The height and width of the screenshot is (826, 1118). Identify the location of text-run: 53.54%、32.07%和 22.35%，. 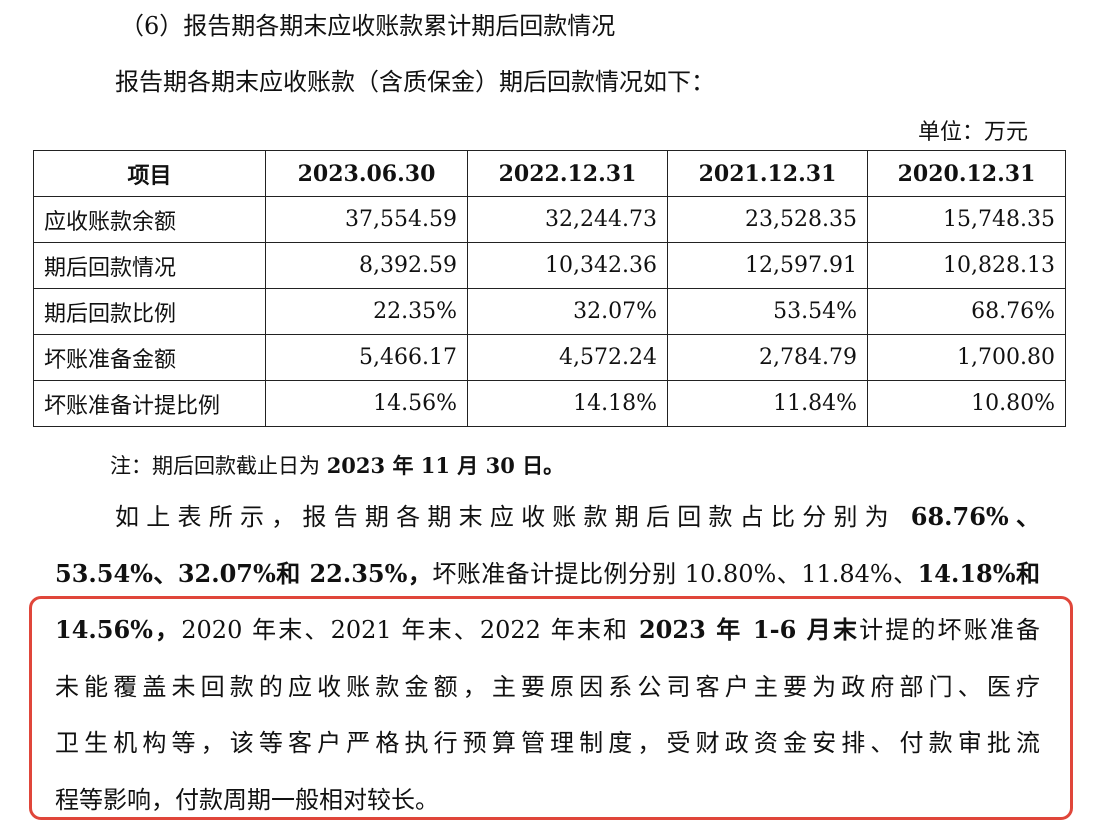
(244, 573).